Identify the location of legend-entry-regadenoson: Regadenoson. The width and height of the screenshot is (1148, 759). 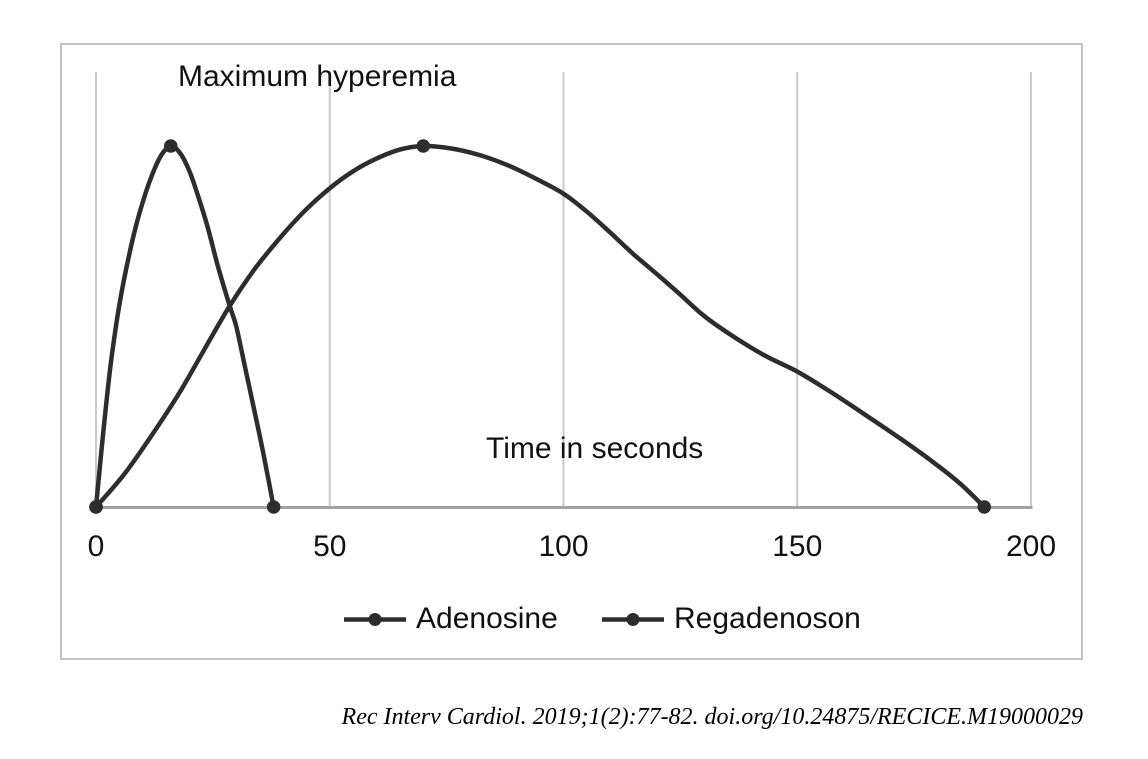
(731, 619).